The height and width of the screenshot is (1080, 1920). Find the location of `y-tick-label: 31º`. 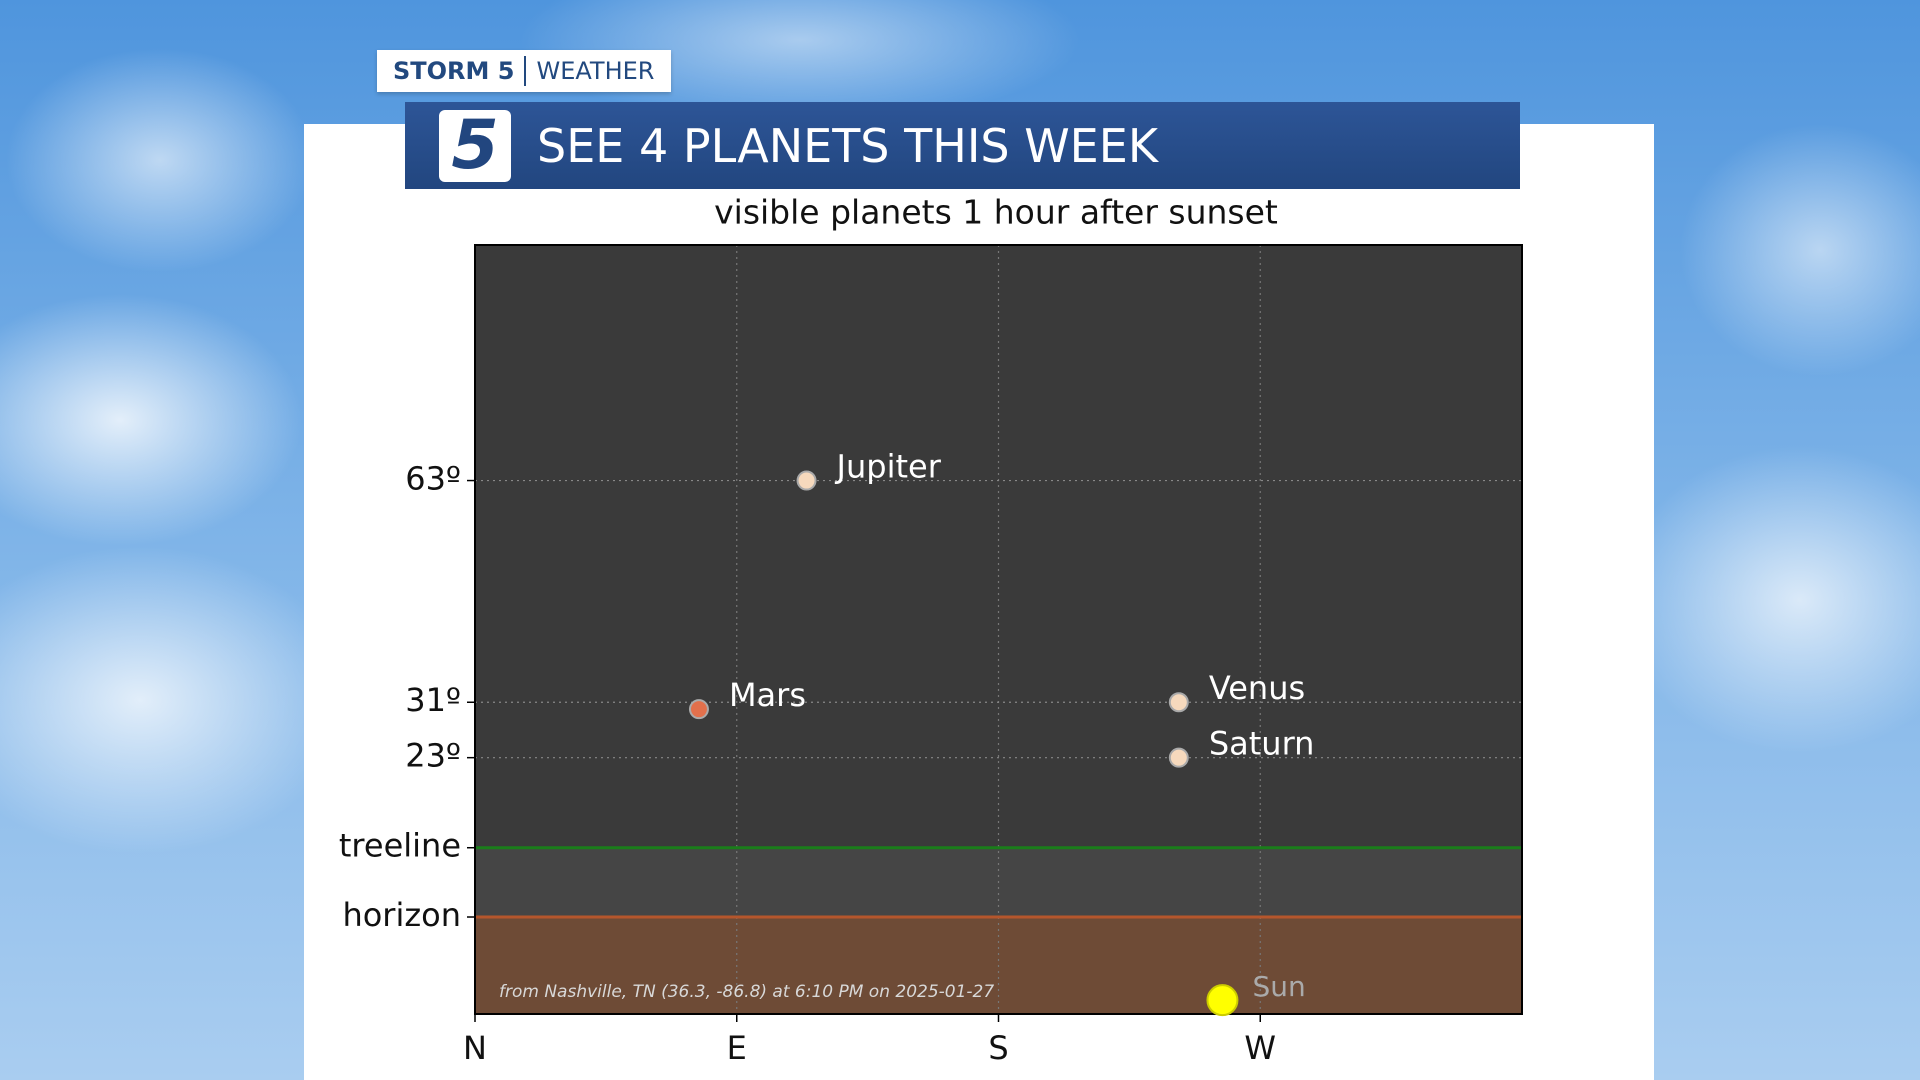

y-tick-label: 31º is located at coordinates (433, 700).